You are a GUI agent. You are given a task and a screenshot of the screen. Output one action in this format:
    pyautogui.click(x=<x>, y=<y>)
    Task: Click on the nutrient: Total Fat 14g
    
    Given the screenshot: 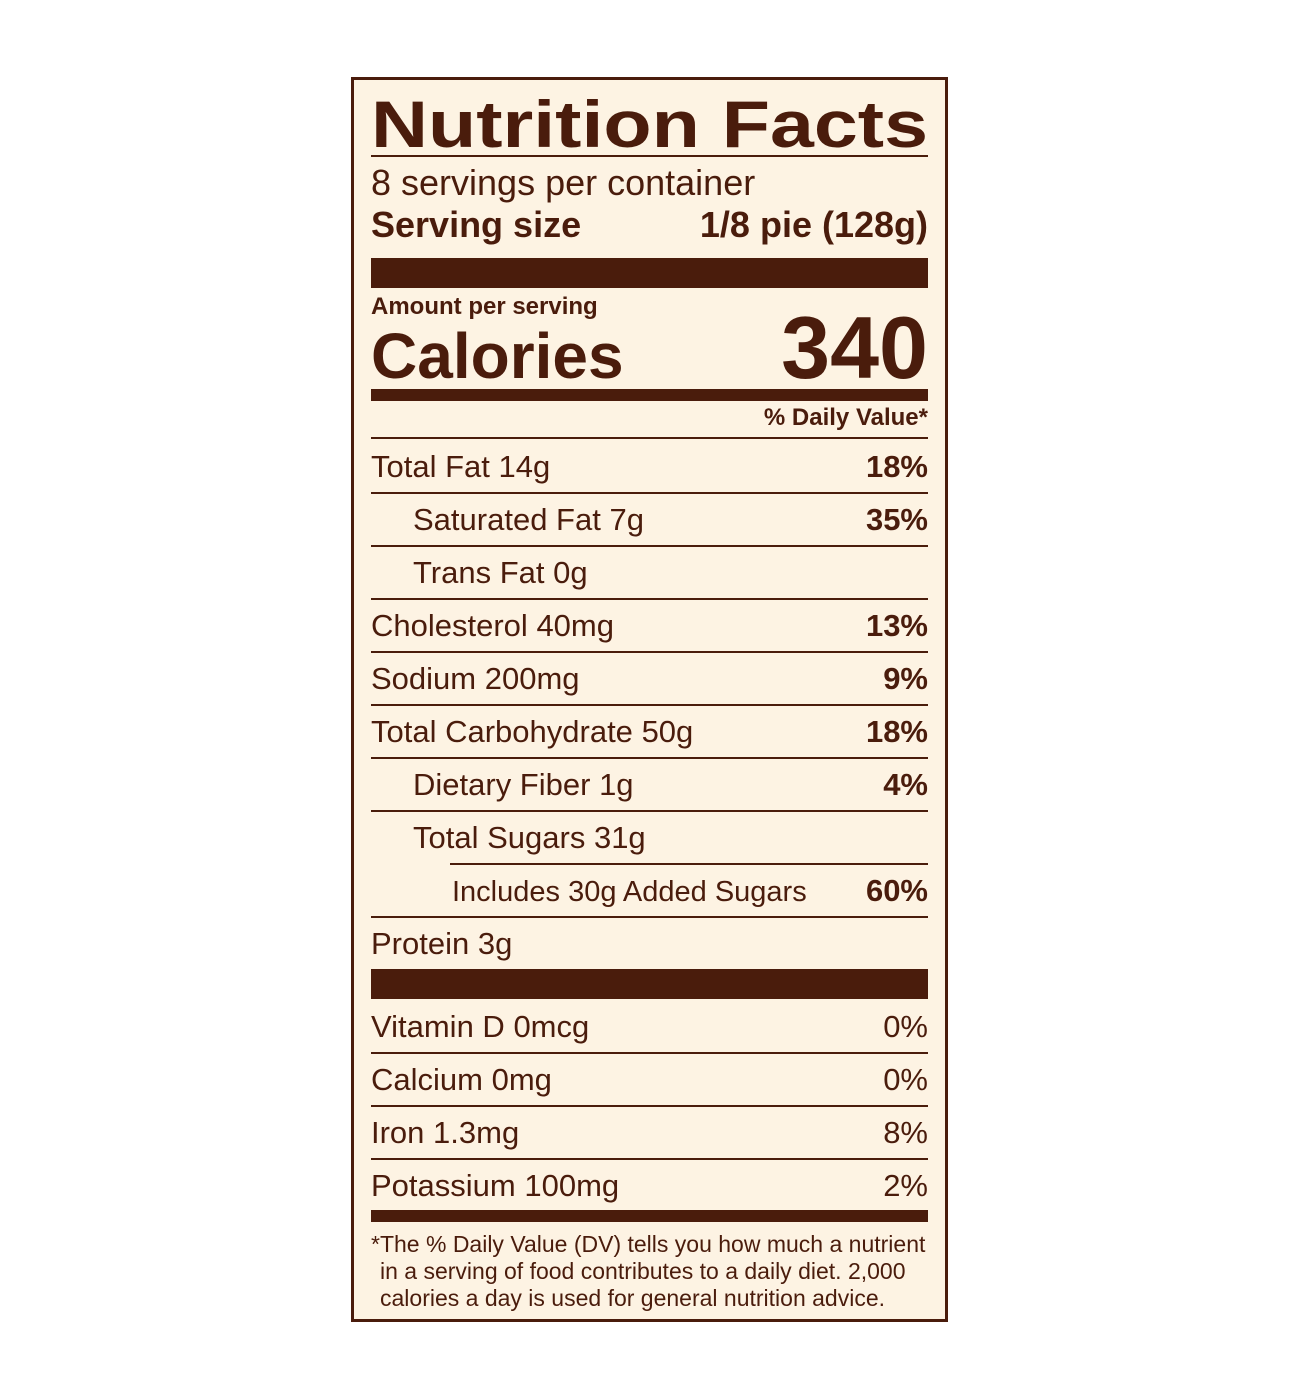 What is the action you would take?
    pyautogui.click(x=460, y=467)
    